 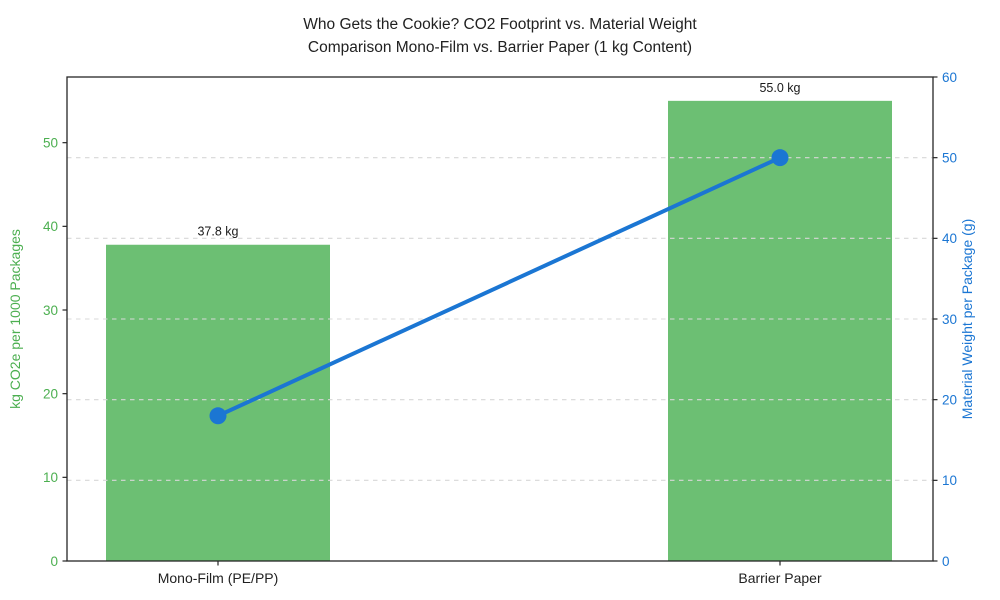 What do you see at coordinates (50, 310) in the screenshot?
I see `left-tick-label: 30` at bounding box center [50, 310].